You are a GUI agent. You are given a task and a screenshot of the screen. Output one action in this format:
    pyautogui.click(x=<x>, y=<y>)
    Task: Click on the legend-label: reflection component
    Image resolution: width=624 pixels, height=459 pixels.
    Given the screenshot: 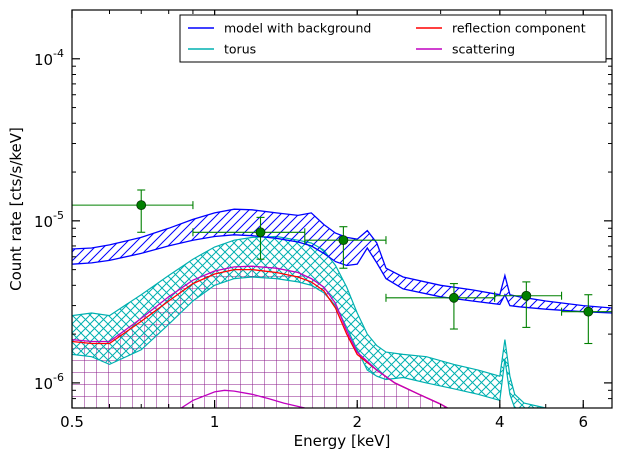 What is the action you would take?
    pyautogui.click(x=519, y=28)
    